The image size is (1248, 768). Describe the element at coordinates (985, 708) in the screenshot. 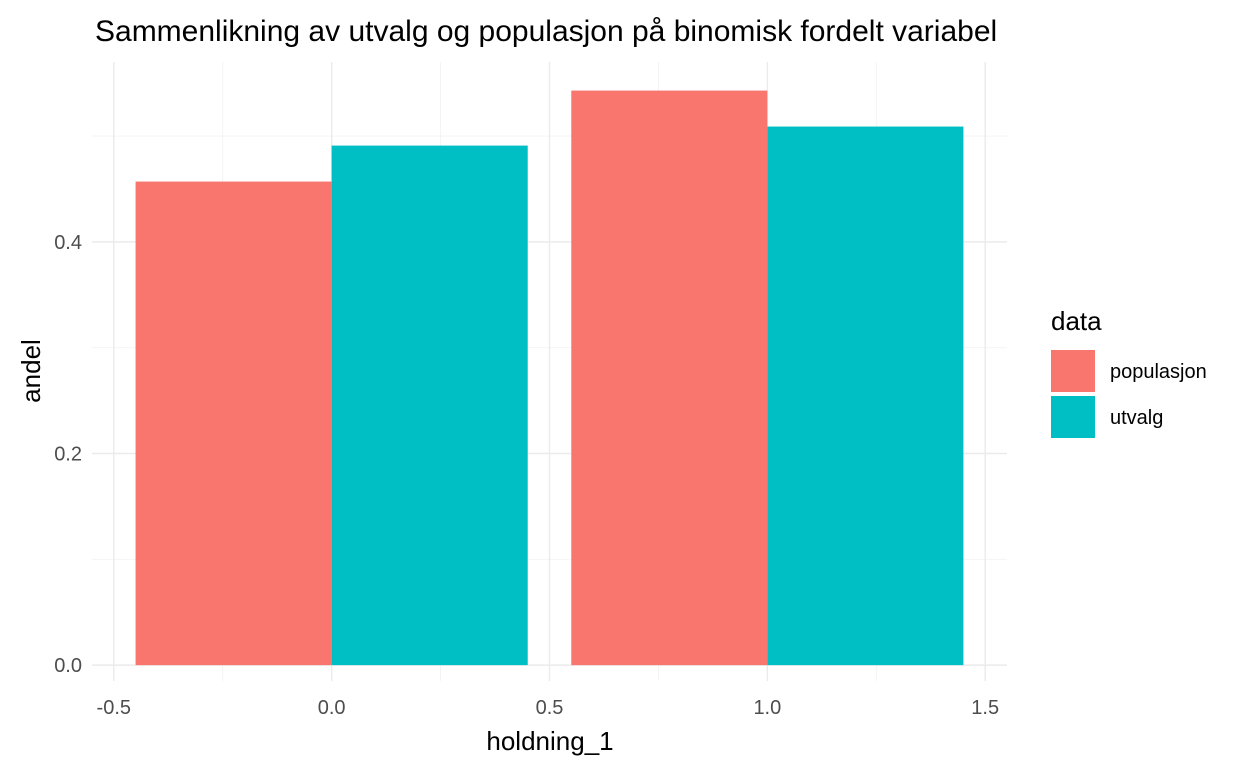

I see `x-tick-label: 1.5` at that location.